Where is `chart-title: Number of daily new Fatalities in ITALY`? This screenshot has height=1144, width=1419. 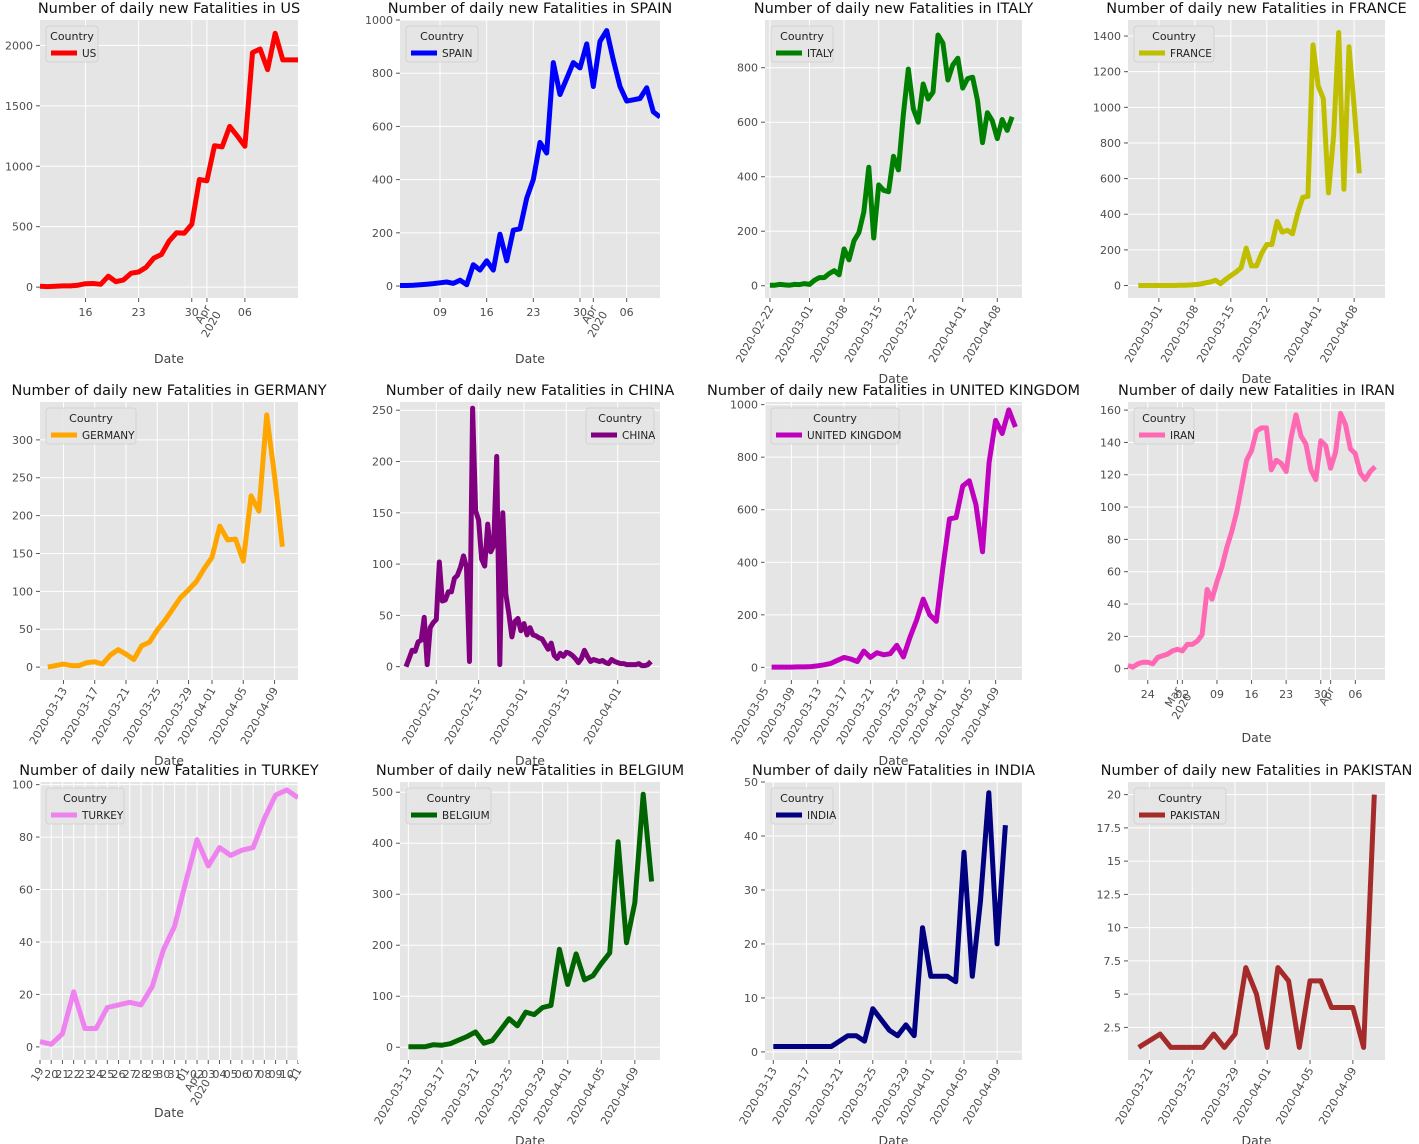 chart-title: Number of daily new Fatalities in ITALY is located at coordinates (894, 9).